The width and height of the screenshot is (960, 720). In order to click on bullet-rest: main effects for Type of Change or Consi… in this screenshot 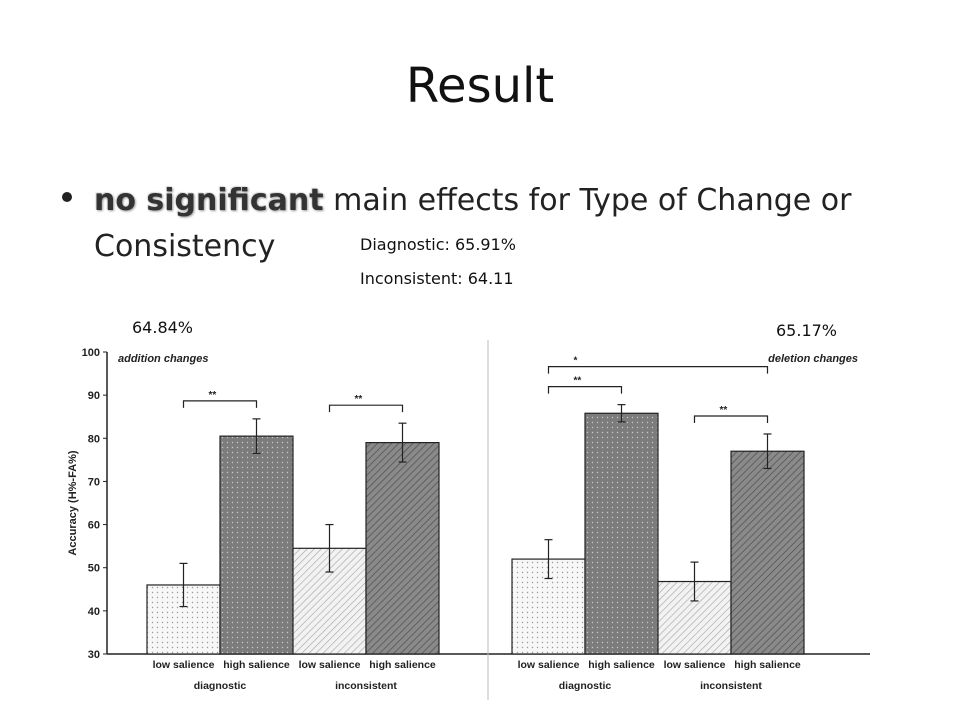, I will do `click(473, 223)`.